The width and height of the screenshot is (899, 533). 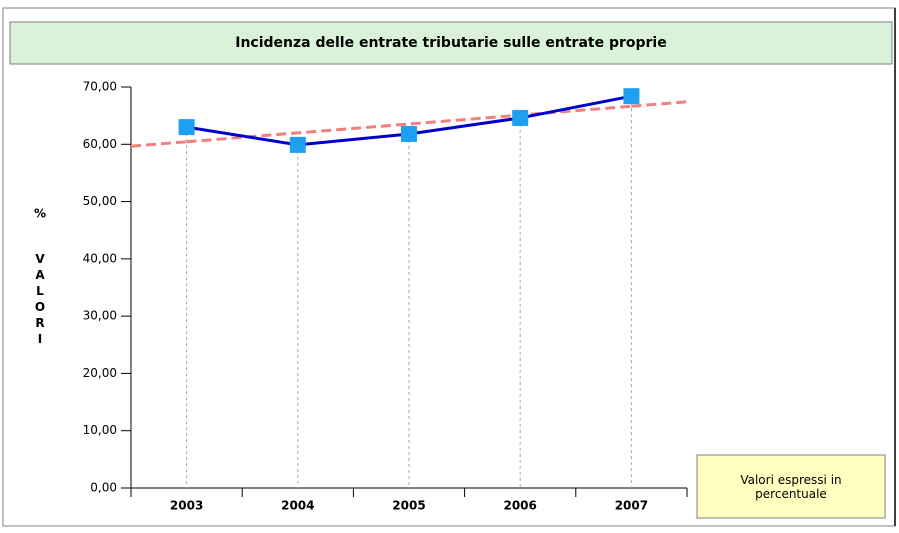 I want to click on note-box, so click(x=791, y=486).